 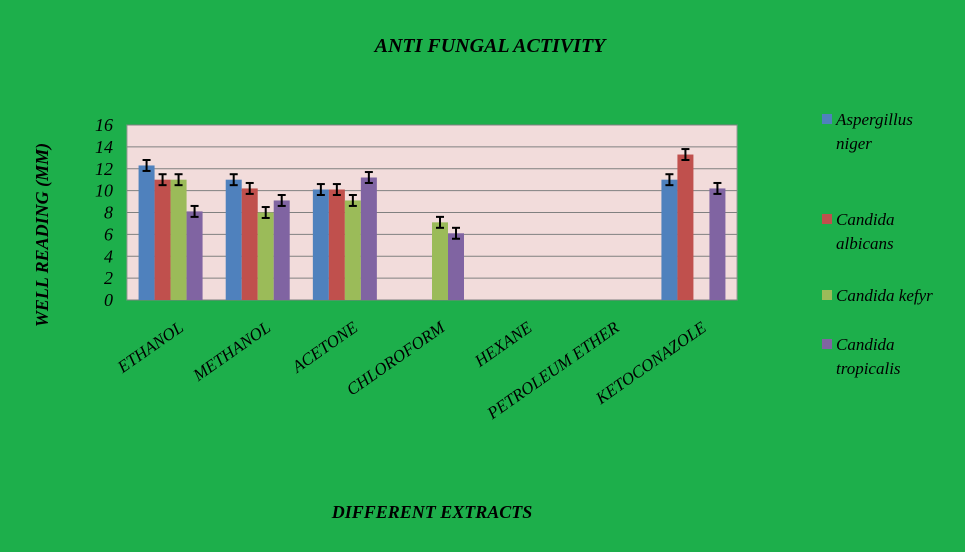 What do you see at coordinates (865, 243) in the screenshot?
I see `legend-label: albicans` at bounding box center [865, 243].